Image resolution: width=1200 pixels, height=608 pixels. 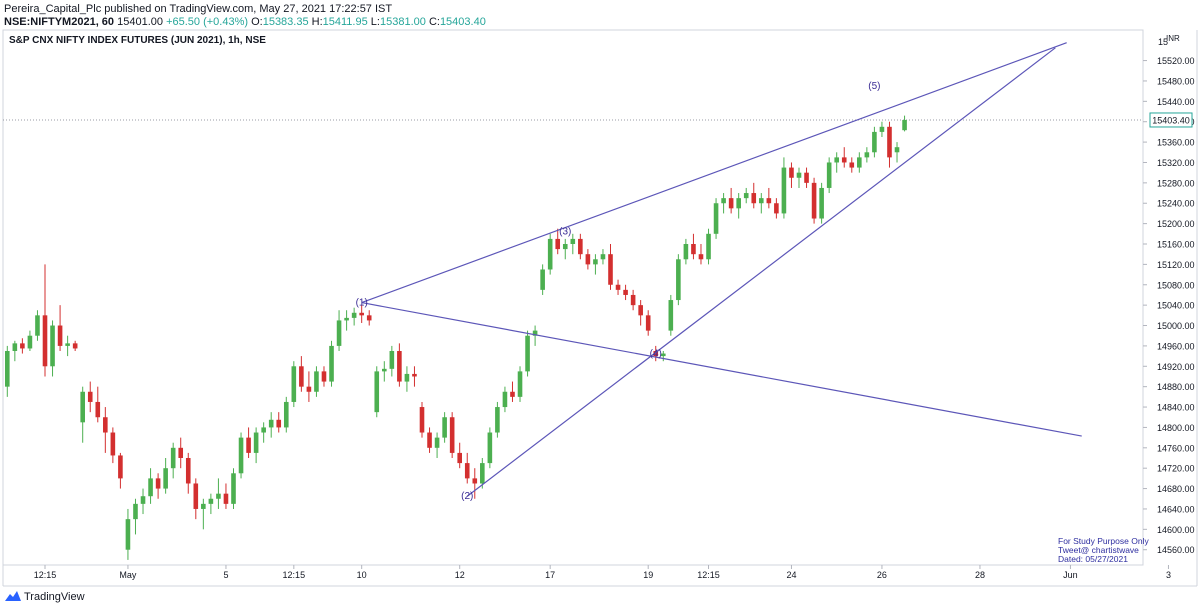 What do you see at coordinates (45, 597) in the screenshot?
I see `tradingview-logo: TradingView` at bounding box center [45, 597].